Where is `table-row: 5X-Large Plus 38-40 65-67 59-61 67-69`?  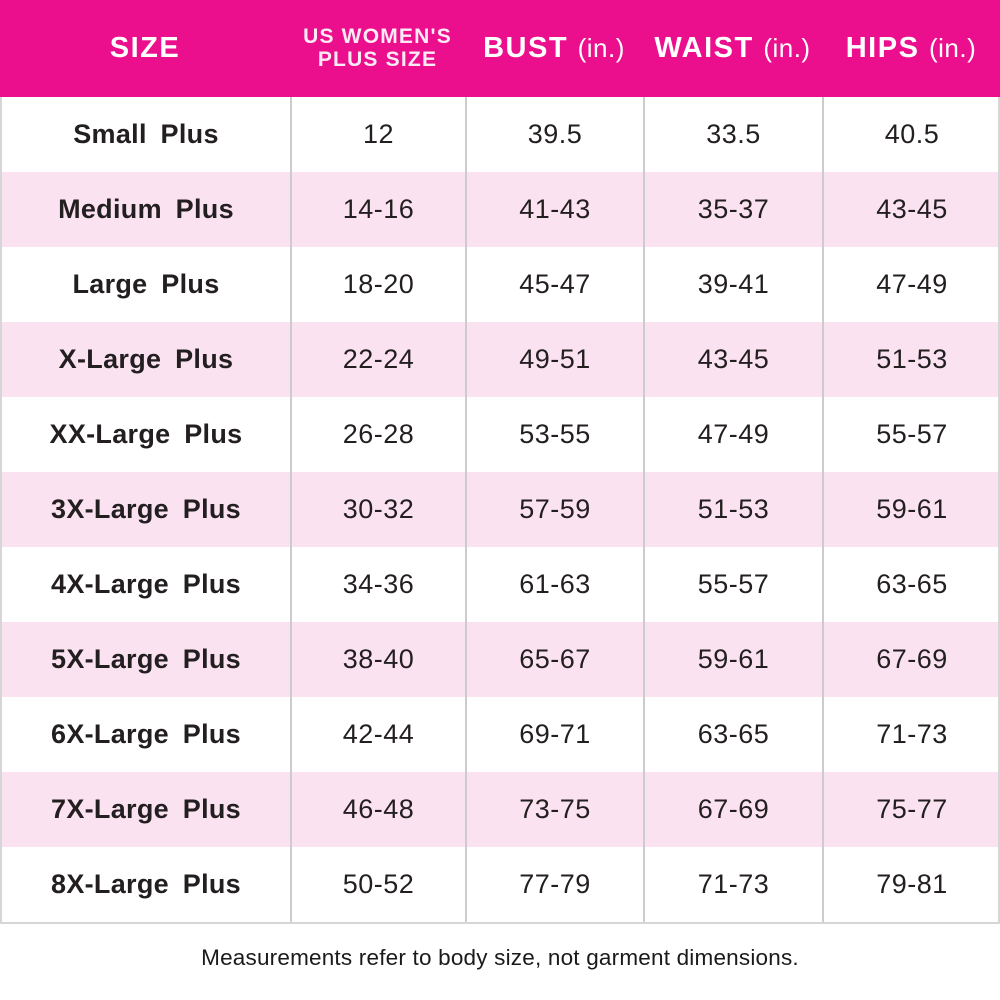 table-row: 5X-Large Plus 38-40 65-67 59-61 67-69 is located at coordinates (500, 659).